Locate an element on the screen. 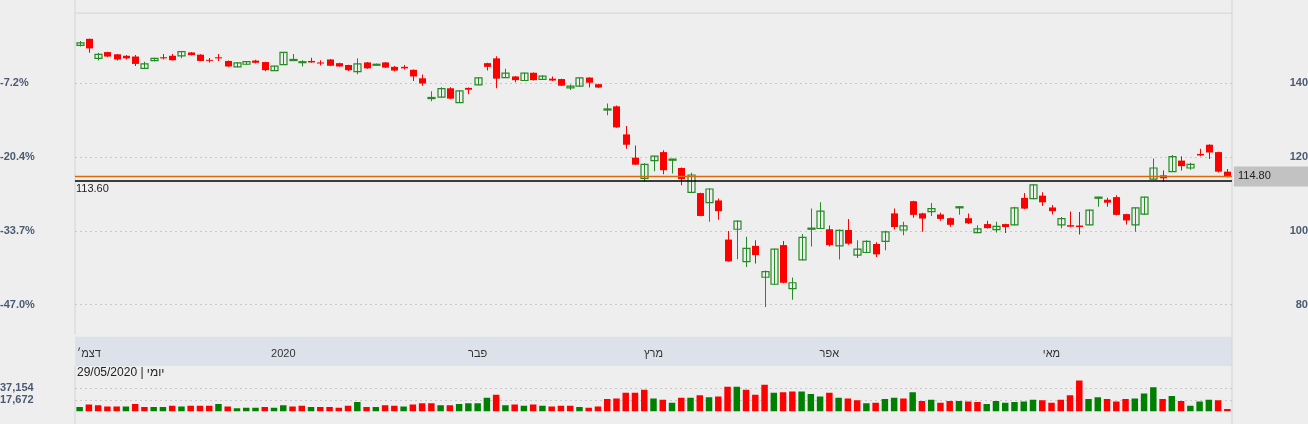 This screenshot has width=1308, height=424. chart-title: 29/05/2020 | יומי is located at coordinates (121, 372).